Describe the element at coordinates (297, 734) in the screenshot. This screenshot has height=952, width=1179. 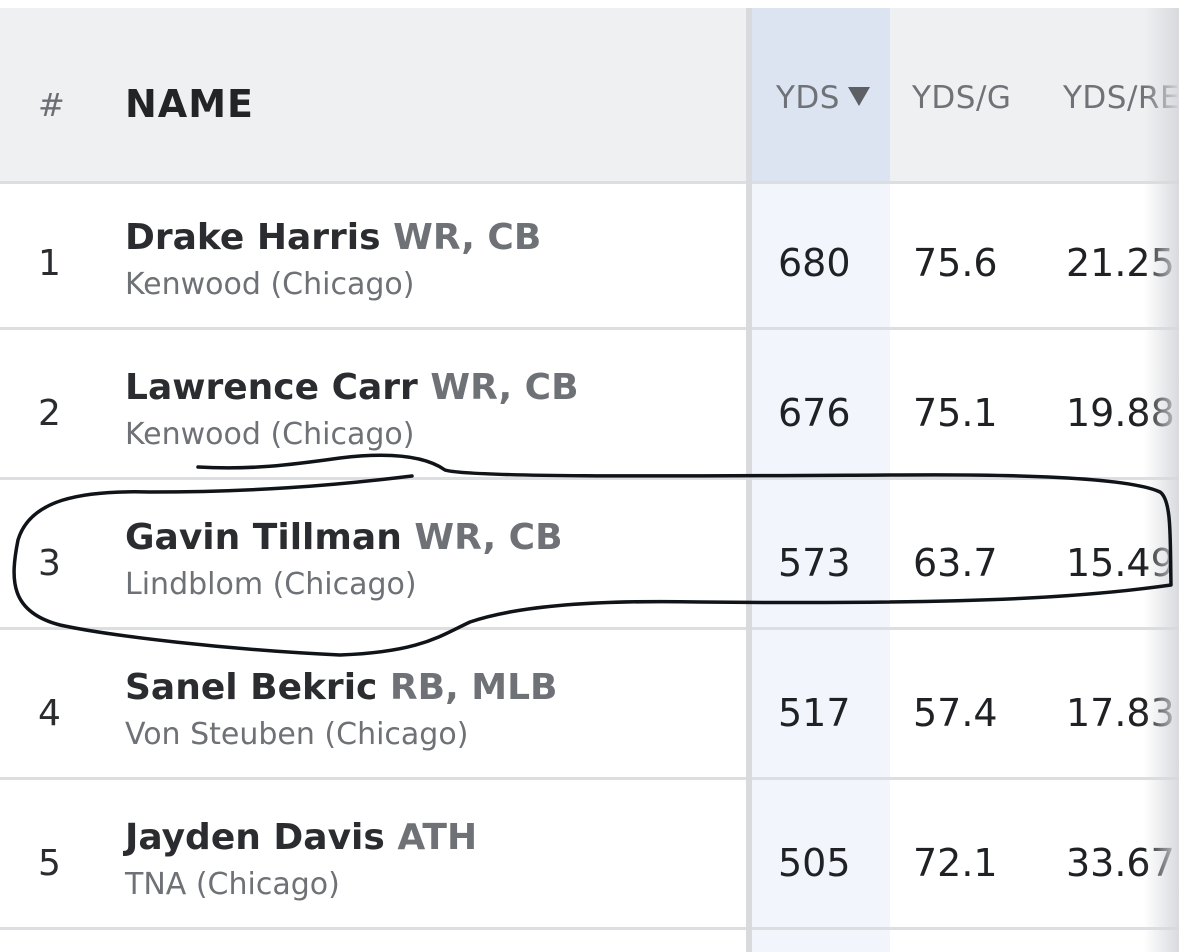
I see `player-school: Von Steuben (Chicago)` at that location.